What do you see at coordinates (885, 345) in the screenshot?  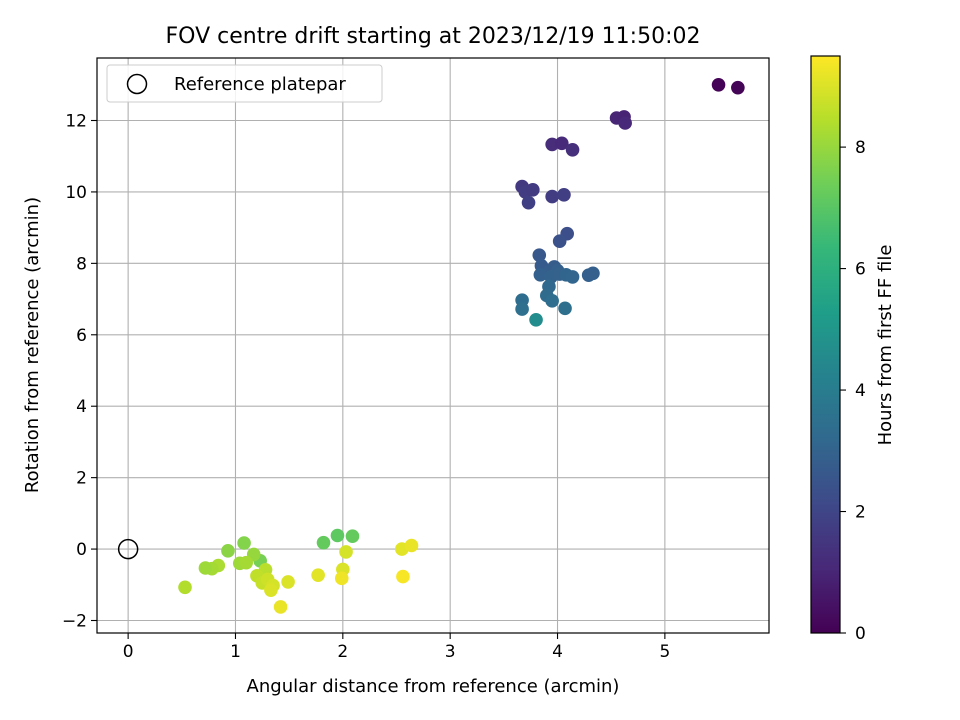 I see `colorbar-label: Hours from first FF file` at bounding box center [885, 345].